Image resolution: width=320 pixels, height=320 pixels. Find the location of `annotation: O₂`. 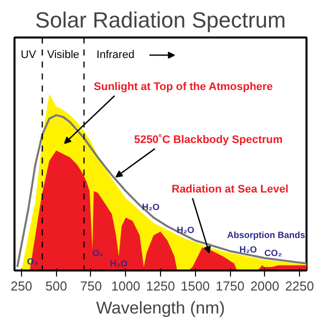

annotation: O₂ is located at coordinates (98, 253).